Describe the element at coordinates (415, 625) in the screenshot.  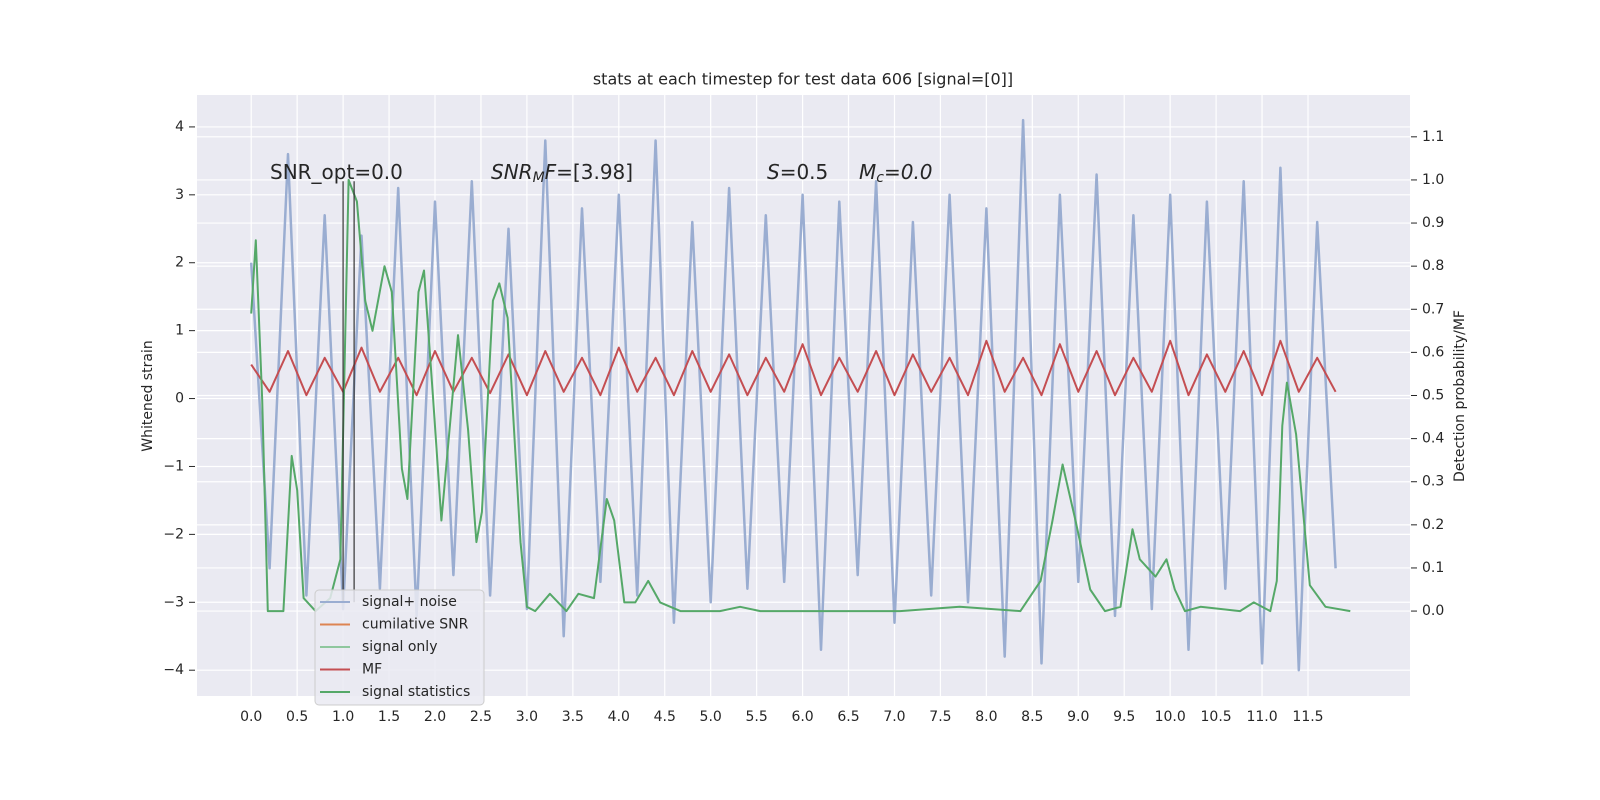
I see `legend-label: cumilative SNR` at that location.